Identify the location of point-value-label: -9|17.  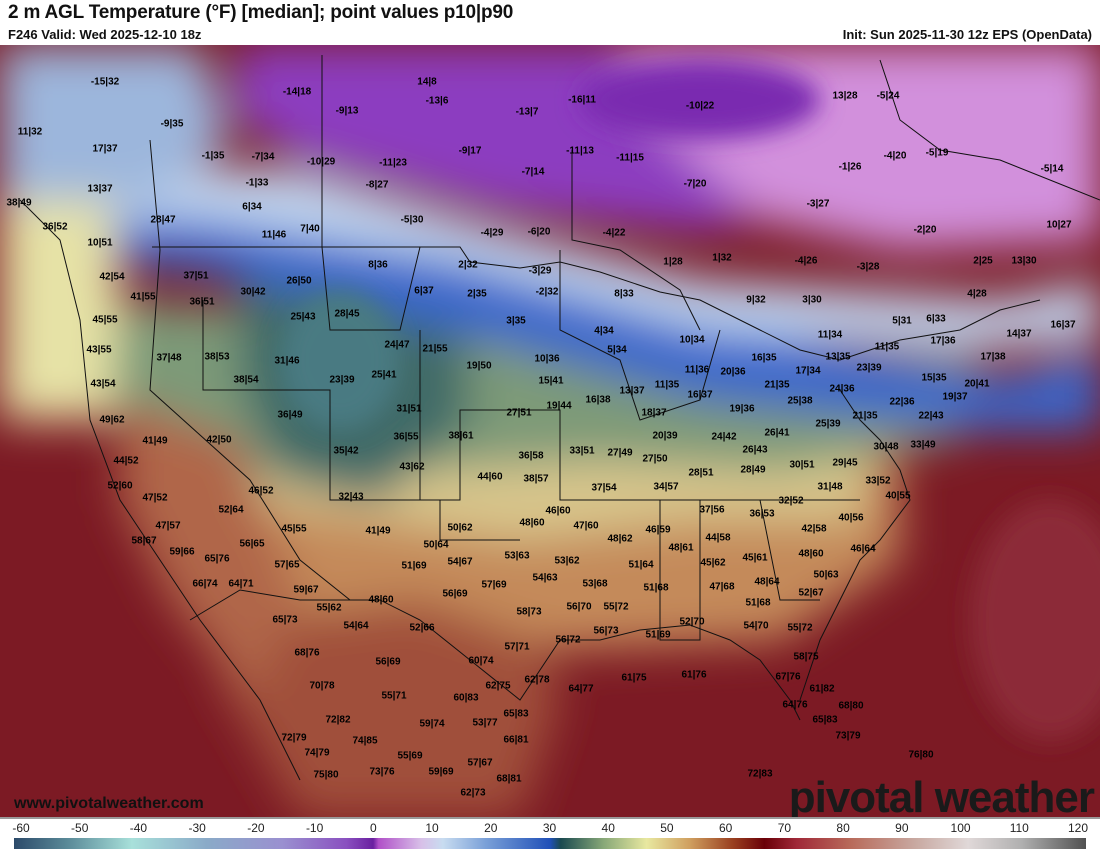
(470, 151).